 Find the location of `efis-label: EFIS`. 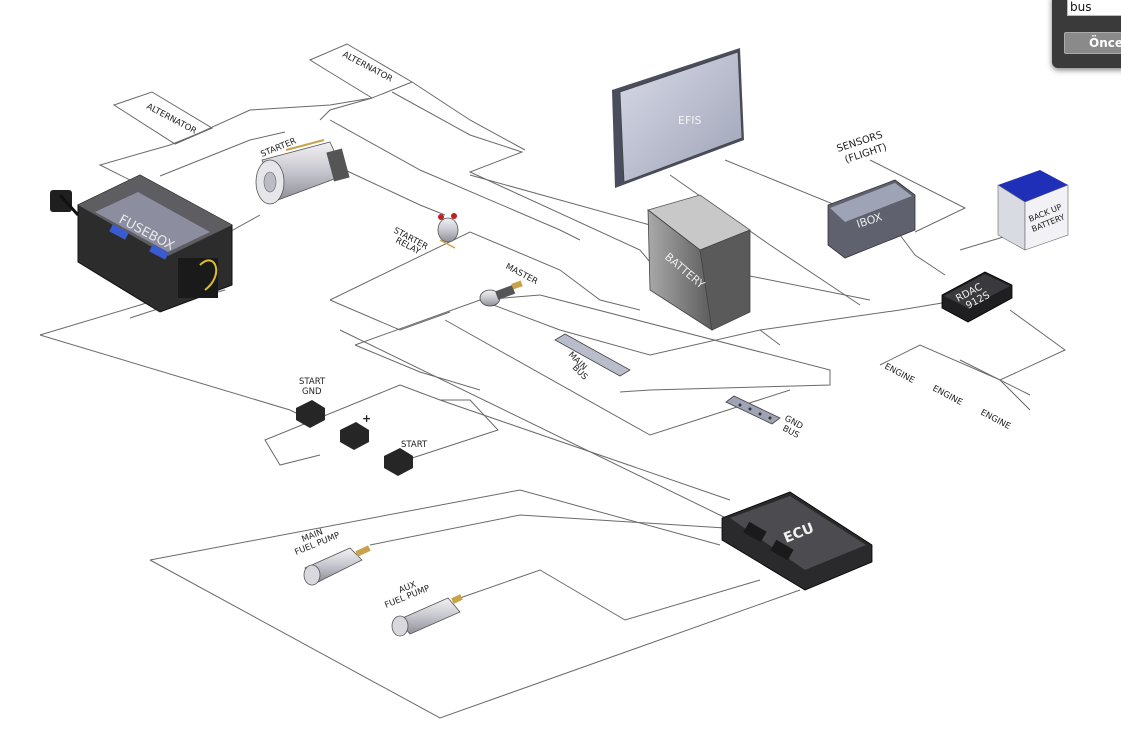

efis-label: EFIS is located at coordinates (690, 120).